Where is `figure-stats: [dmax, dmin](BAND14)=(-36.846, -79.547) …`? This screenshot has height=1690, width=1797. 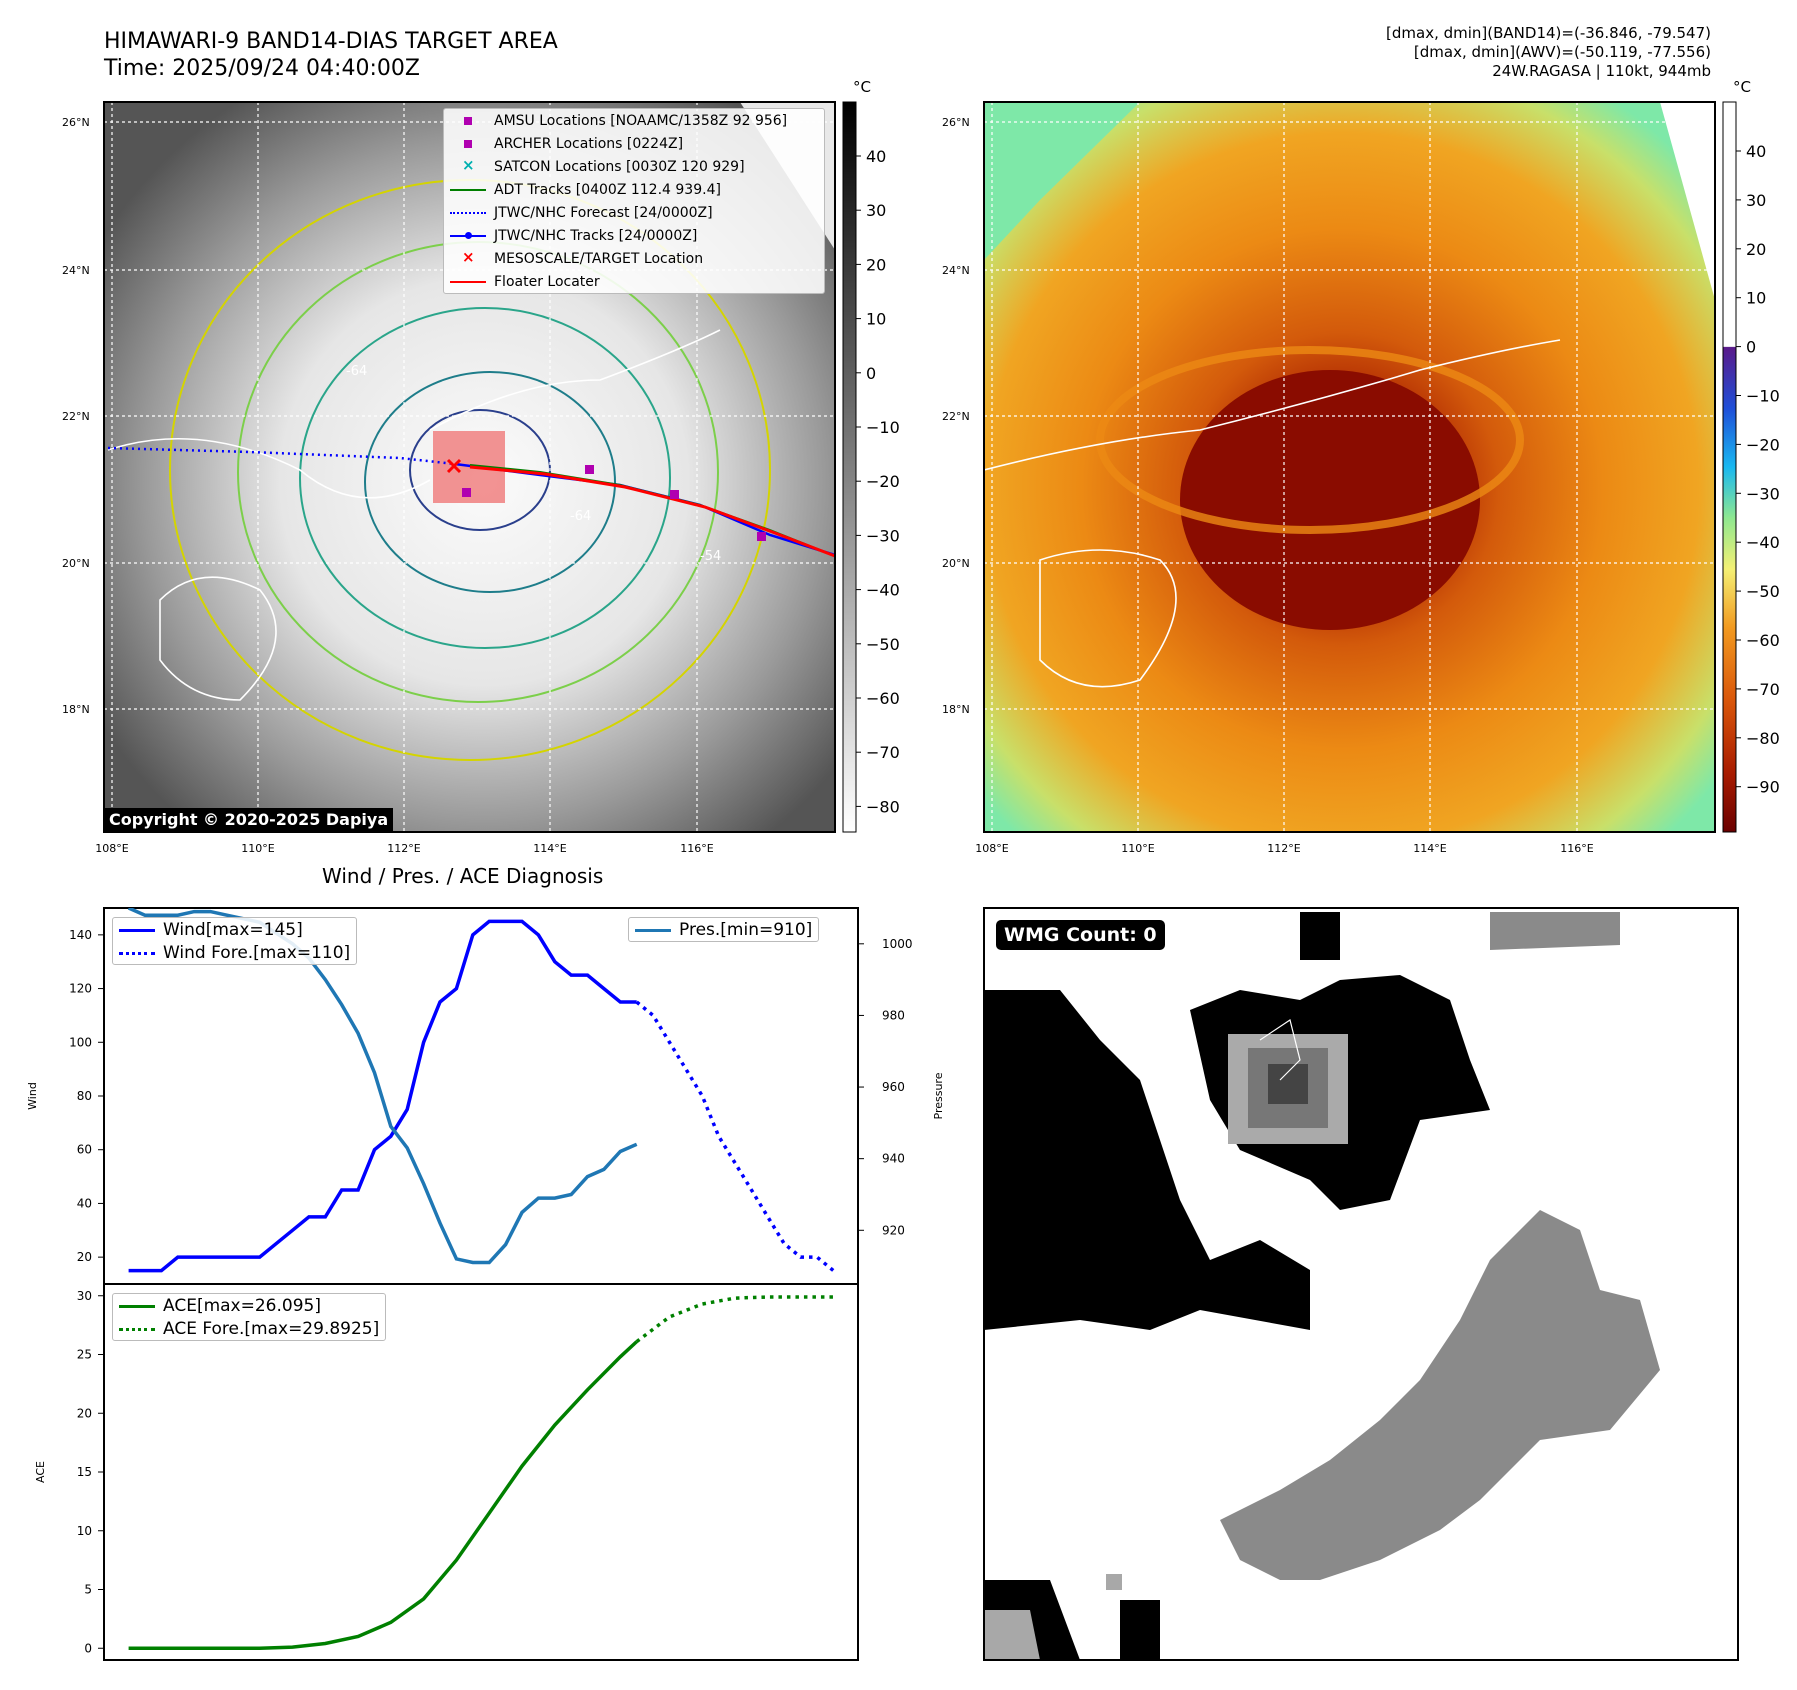 figure-stats: [dmax, dmin](BAND14)=(-36.846, -79.547) … is located at coordinates (1548, 52).